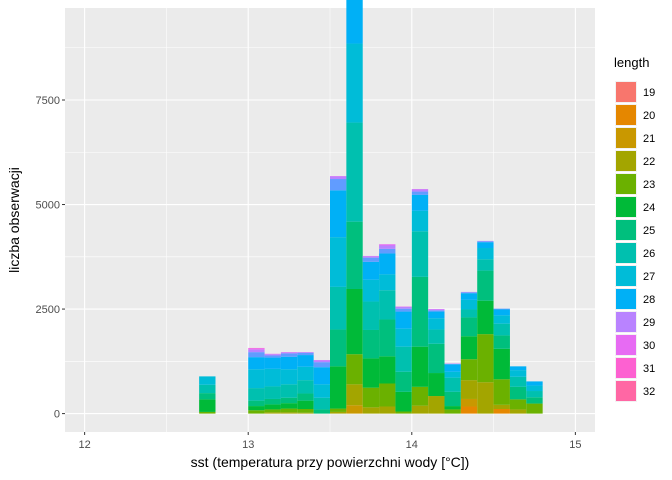 Image resolution: width=672 pixels, height=480 pixels. I want to click on y-axis-title: liczba obserwacji, so click(14, 220).